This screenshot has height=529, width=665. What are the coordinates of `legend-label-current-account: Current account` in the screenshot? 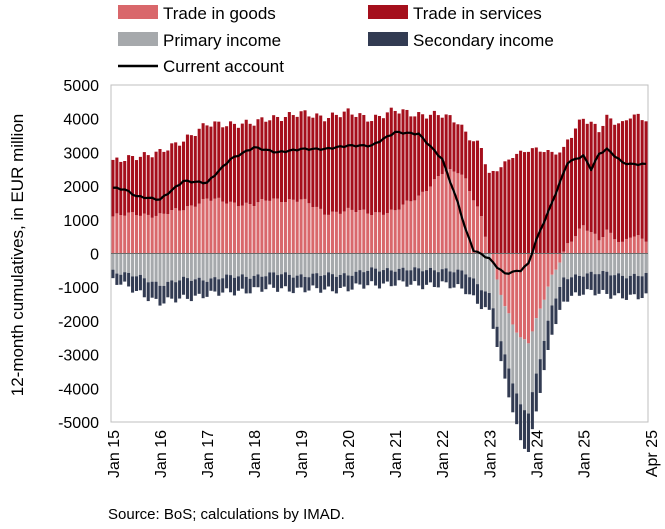 It's located at (223, 66).